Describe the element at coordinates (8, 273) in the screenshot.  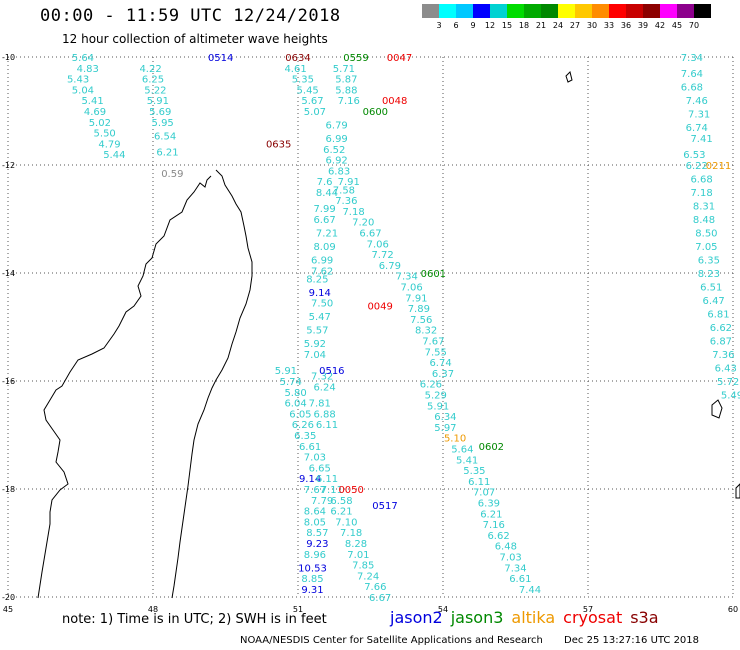
I see `y-tick-label: -14` at that location.